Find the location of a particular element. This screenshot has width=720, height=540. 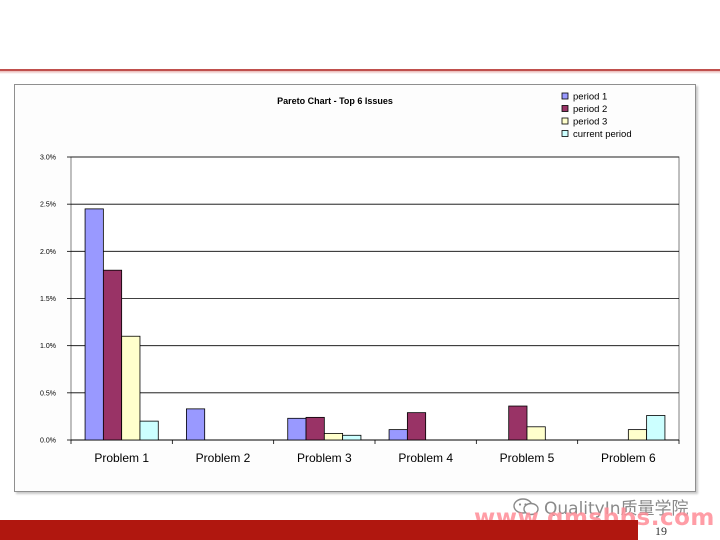

watermark-brand-text: QualityIn质量学院 is located at coordinates (616, 509).